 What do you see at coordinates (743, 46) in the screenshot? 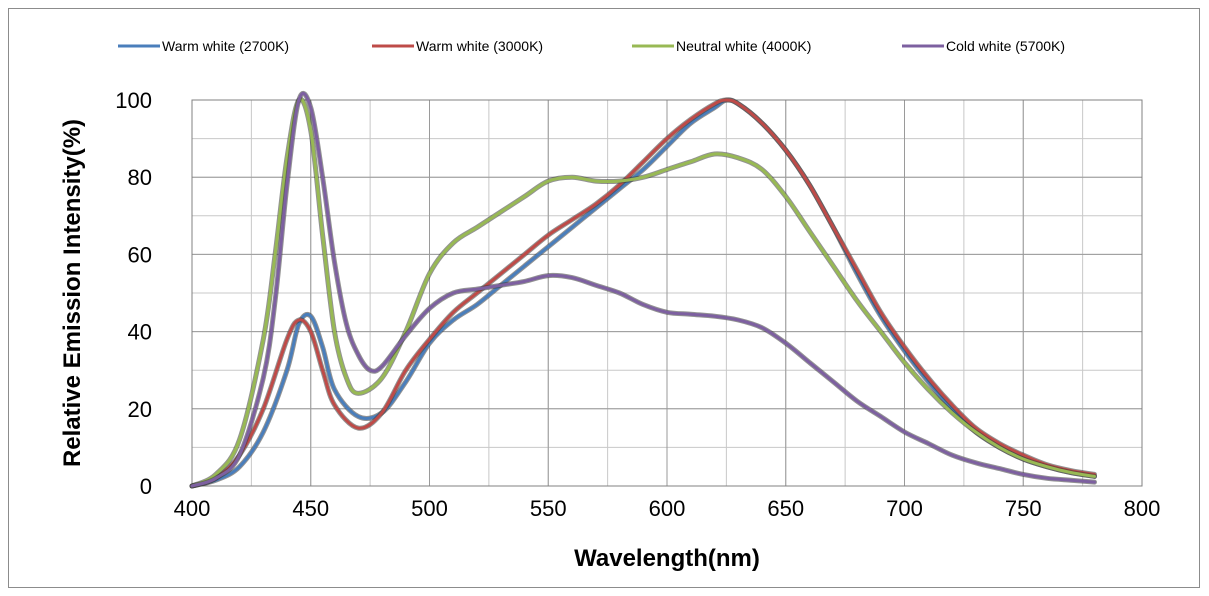
I see `legend-label-neutral-white-4000k: Neutral white (4000K)` at bounding box center [743, 46].